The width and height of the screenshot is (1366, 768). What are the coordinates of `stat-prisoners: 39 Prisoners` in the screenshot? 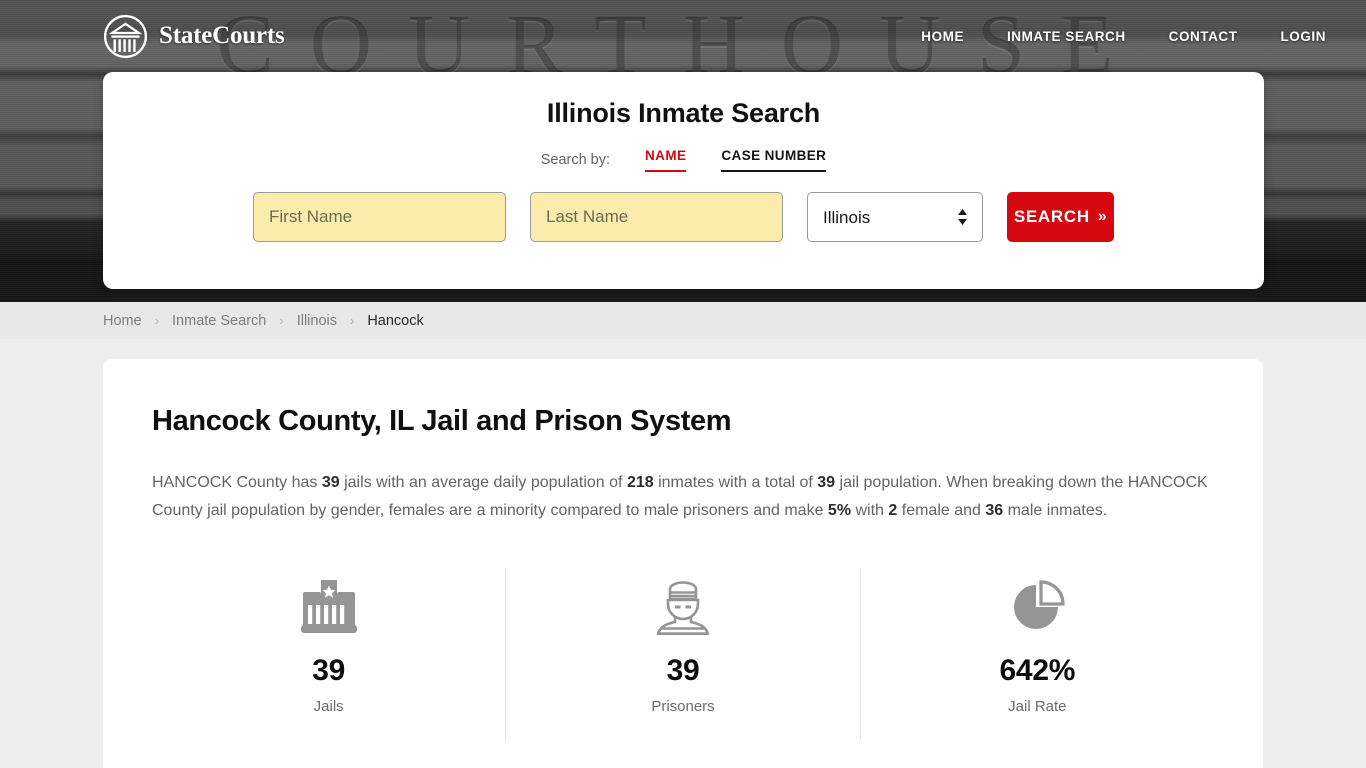 It's located at (683, 653).